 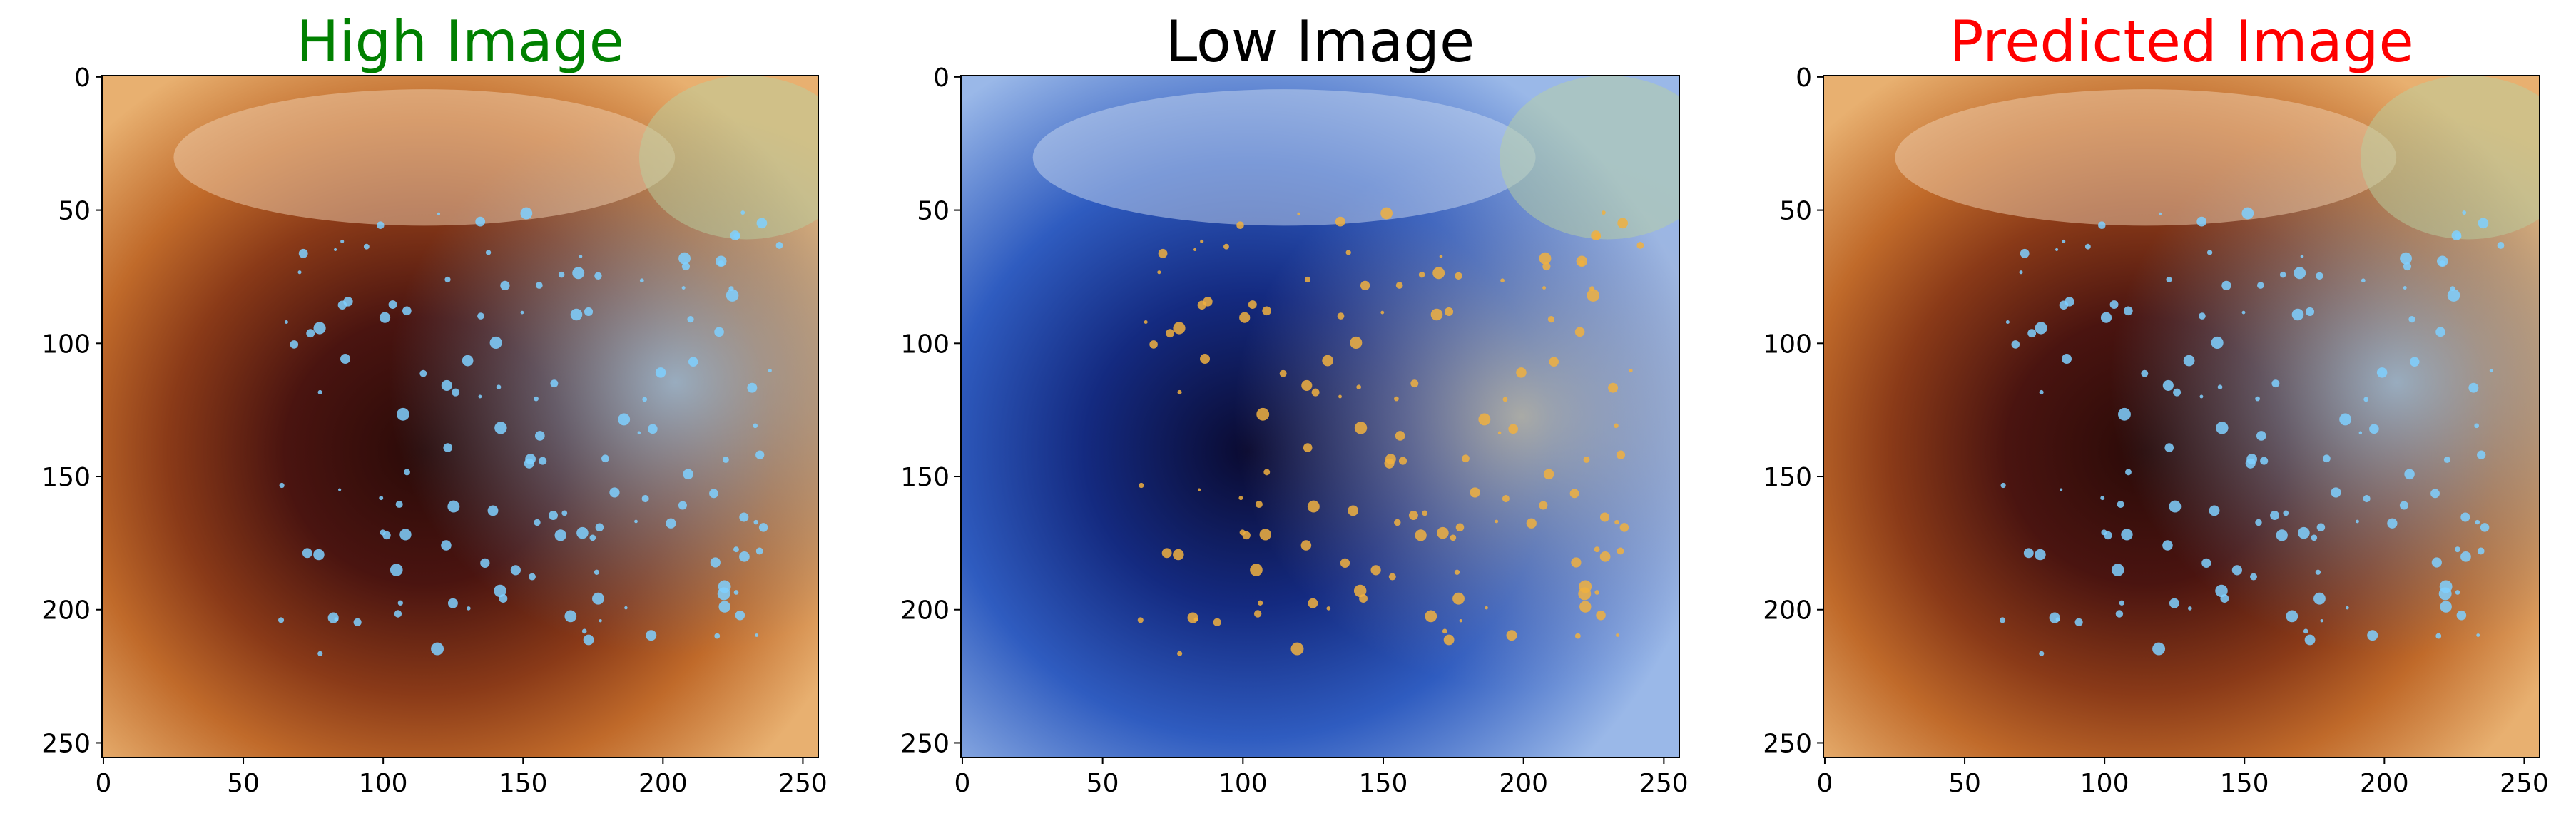 What do you see at coordinates (728, 158) in the screenshot?
I see `image-cloud` at bounding box center [728, 158].